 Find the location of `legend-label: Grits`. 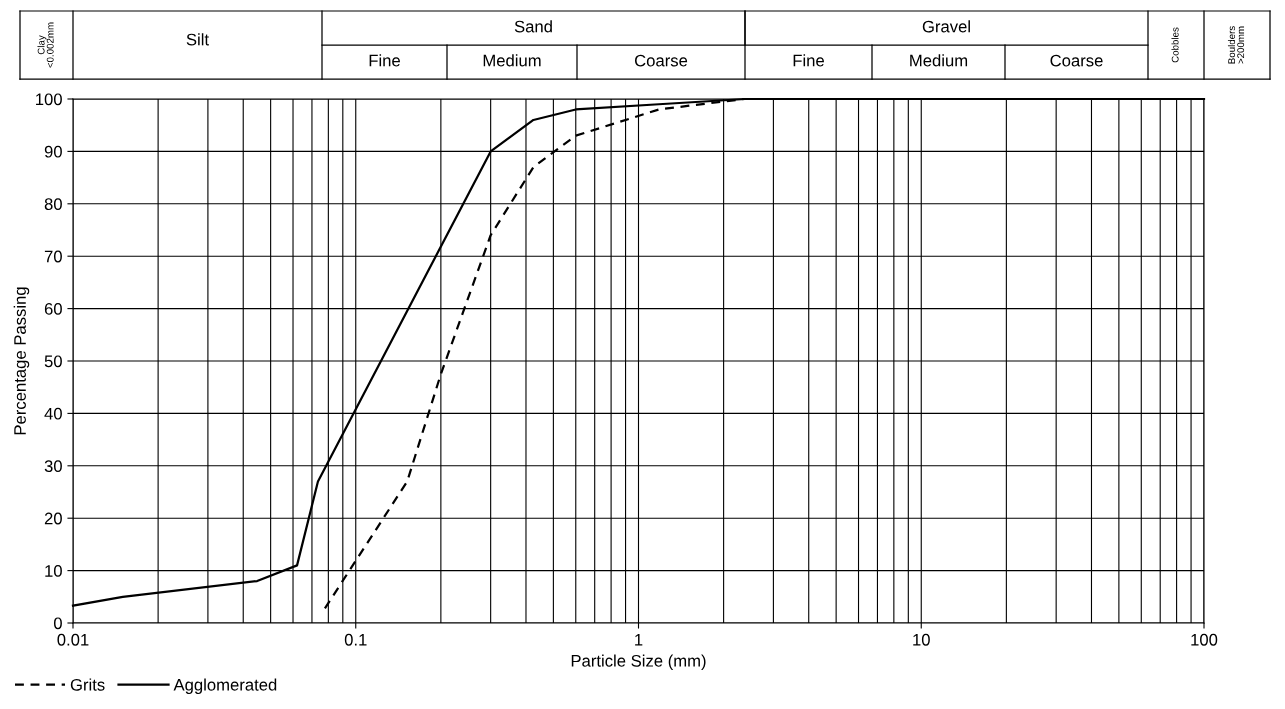

legend-label: Grits is located at coordinates (87, 684).